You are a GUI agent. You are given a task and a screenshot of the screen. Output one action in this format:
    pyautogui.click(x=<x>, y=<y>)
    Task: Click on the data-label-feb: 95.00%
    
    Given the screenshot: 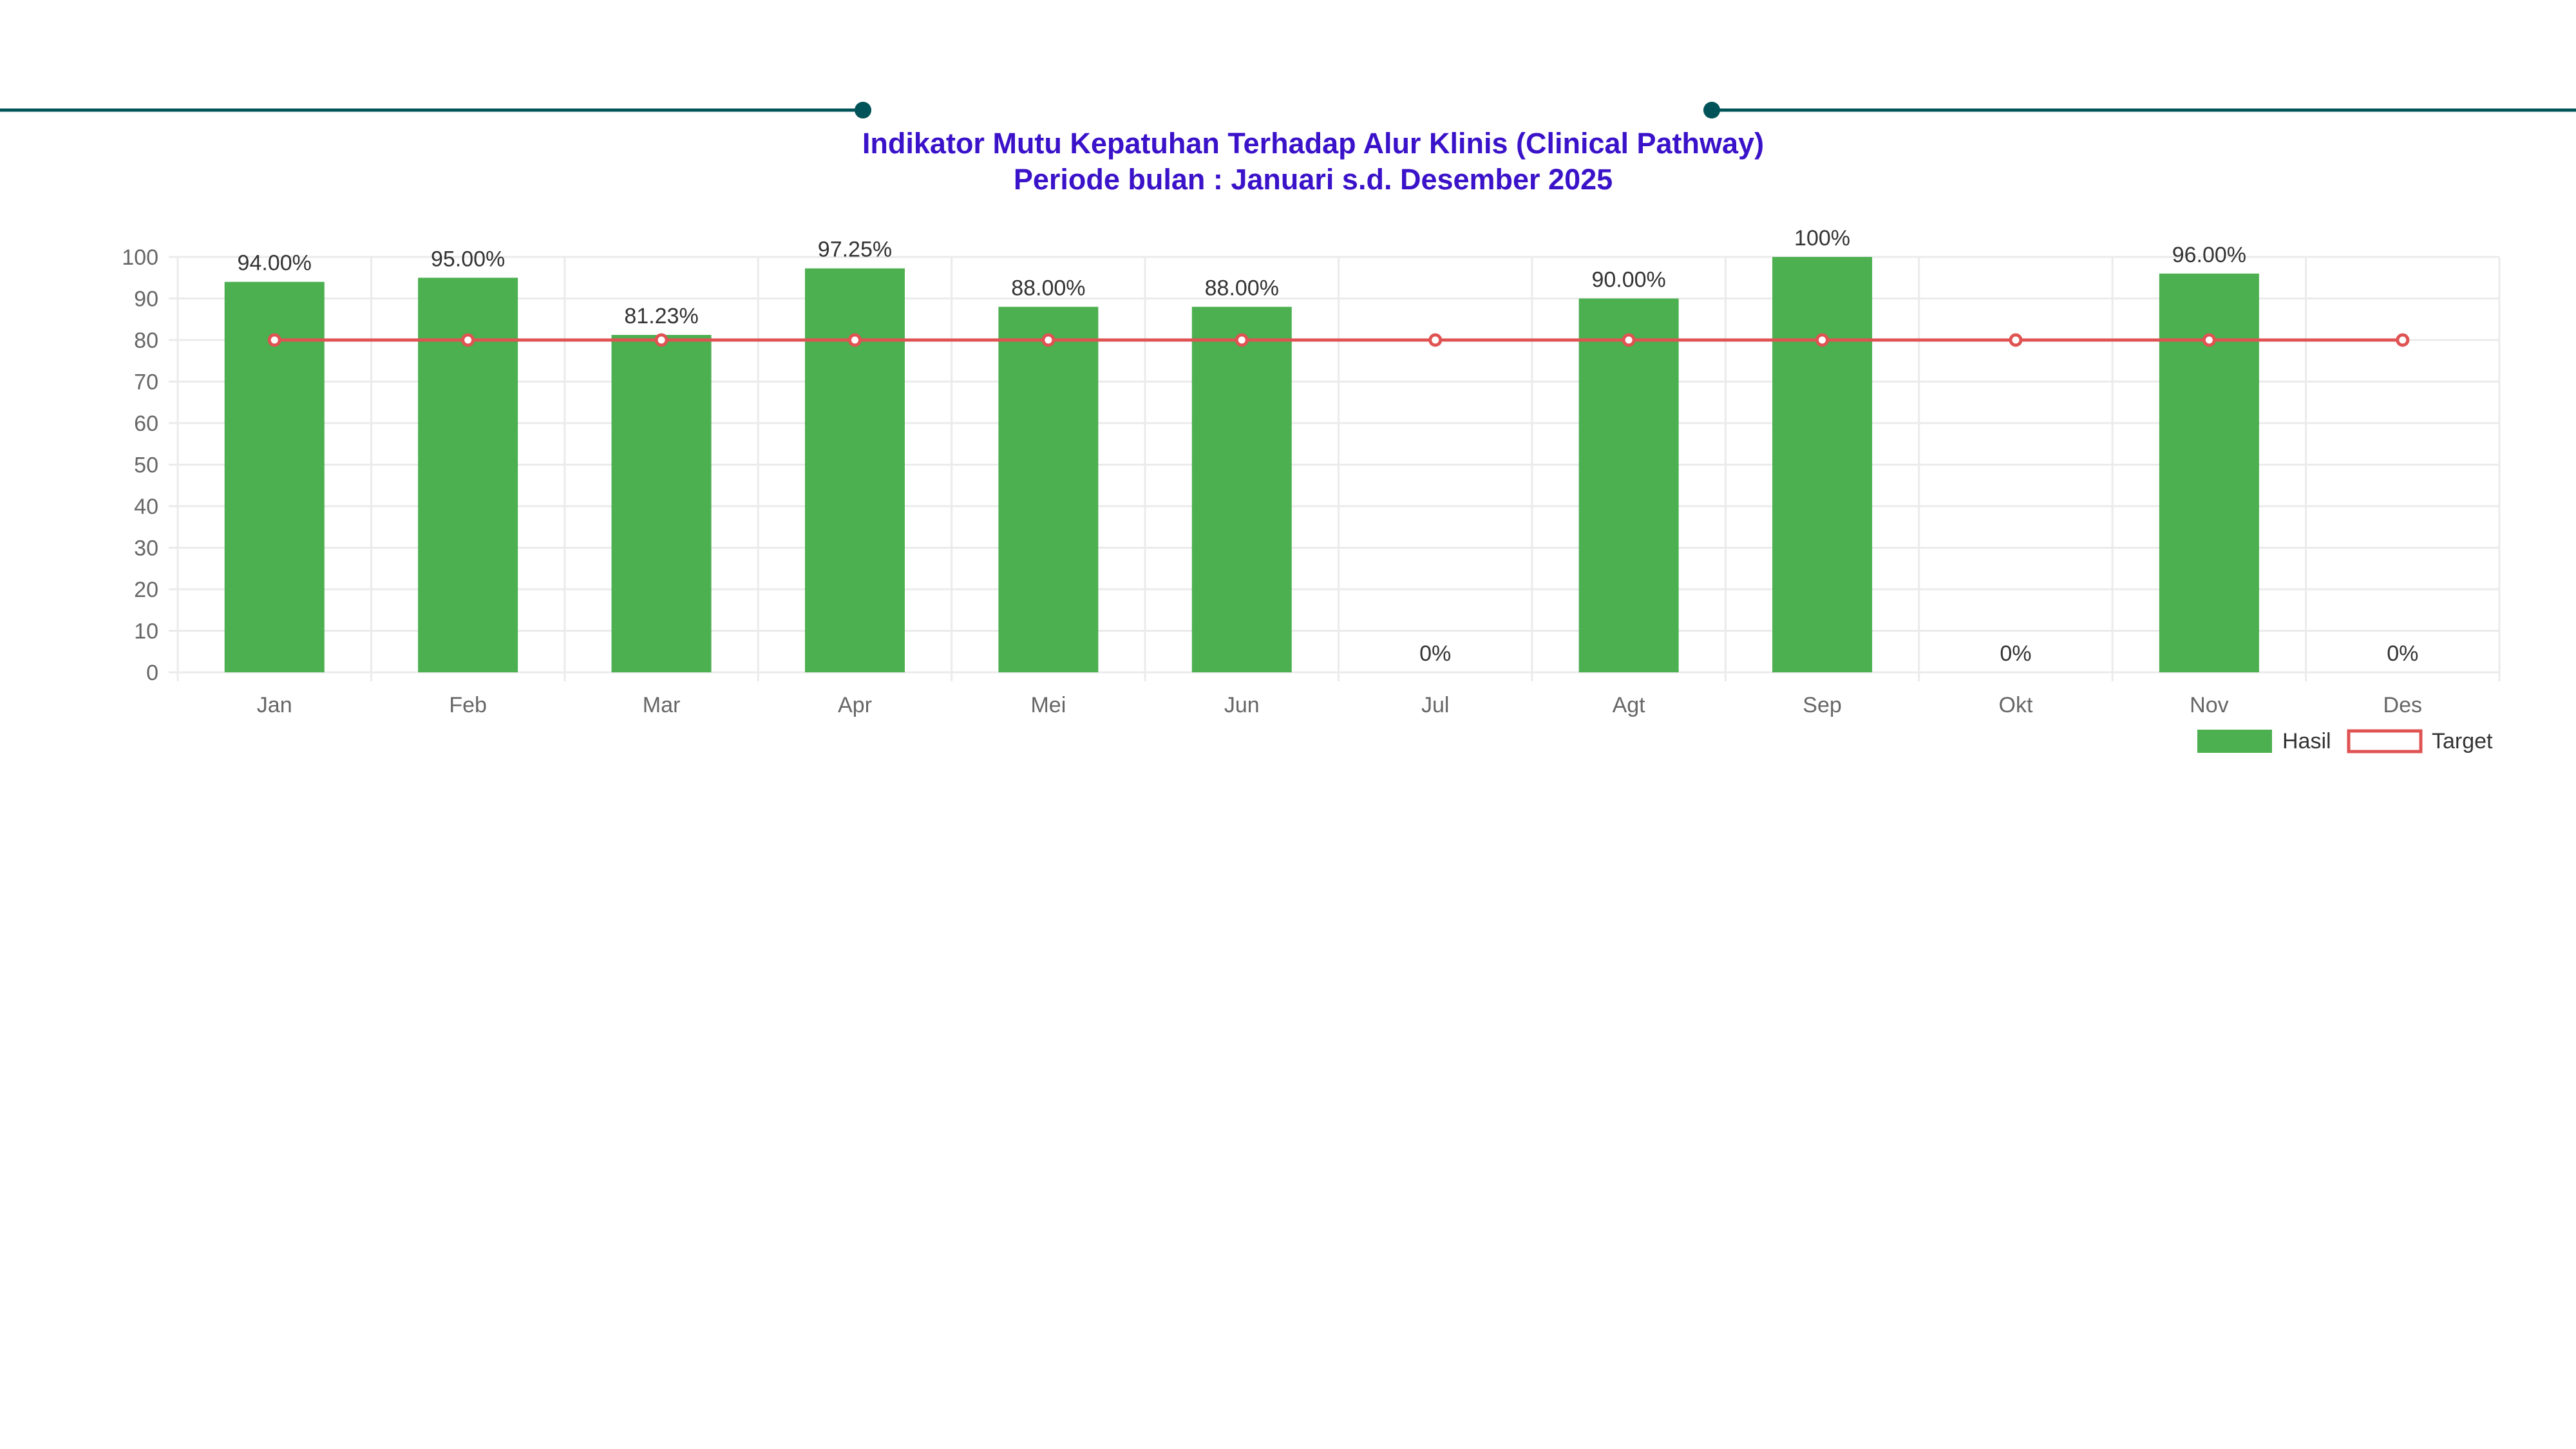 What is the action you would take?
    pyautogui.click(x=468, y=259)
    